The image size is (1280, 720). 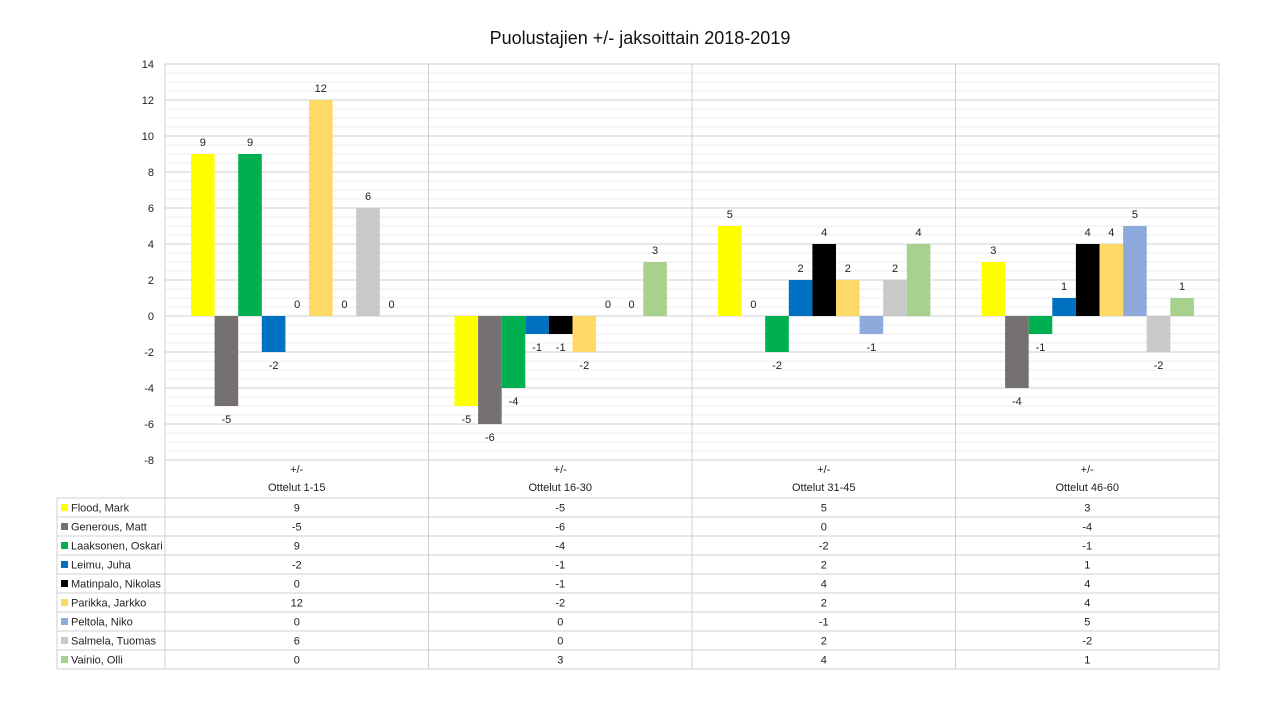 What do you see at coordinates (824, 488) in the screenshot?
I see `category-label: Ottelut 31-45` at bounding box center [824, 488].